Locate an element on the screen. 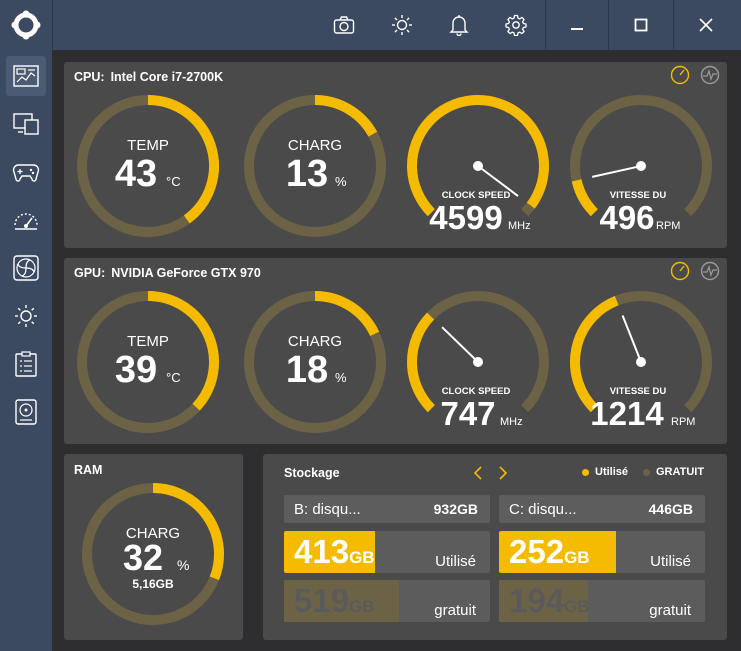 The height and width of the screenshot is (651, 741). cpu-temp-label: TEMP is located at coordinates (148, 145).